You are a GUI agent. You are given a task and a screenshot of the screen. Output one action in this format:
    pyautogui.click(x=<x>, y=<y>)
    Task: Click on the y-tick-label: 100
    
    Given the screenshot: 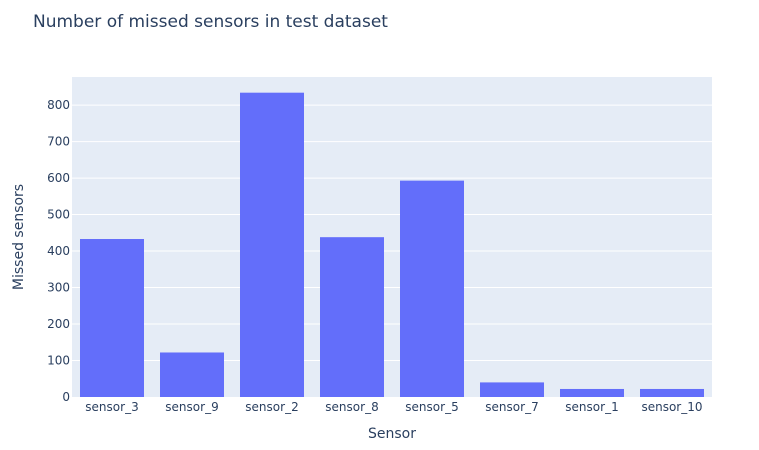 What is the action you would take?
    pyautogui.click(x=58, y=361)
    